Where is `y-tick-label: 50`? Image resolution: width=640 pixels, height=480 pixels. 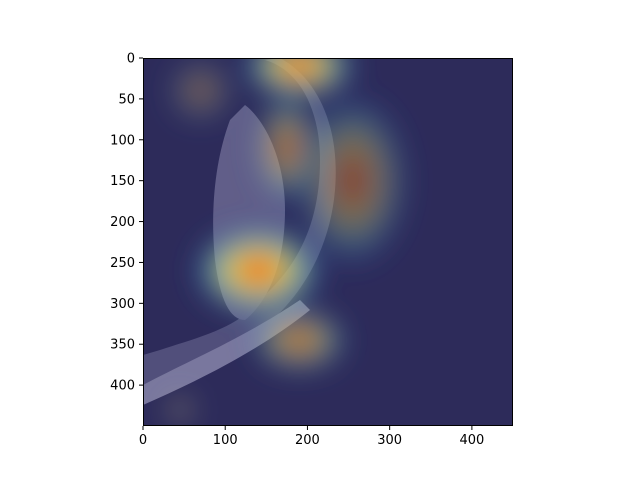 y-tick-label: 50 is located at coordinates (126, 99).